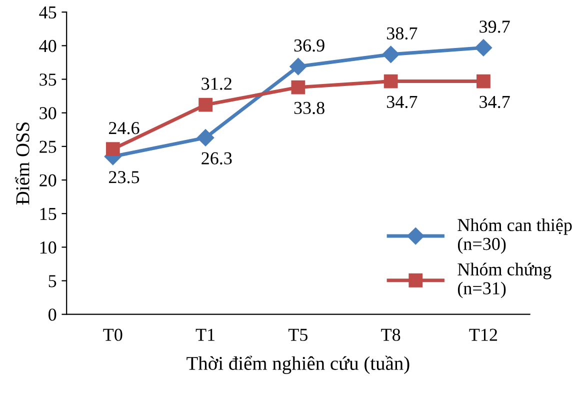 This screenshot has width=579, height=403. Describe the element at coordinates (124, 128) in the screenshot. I see `data-label: 24.6` at that location.